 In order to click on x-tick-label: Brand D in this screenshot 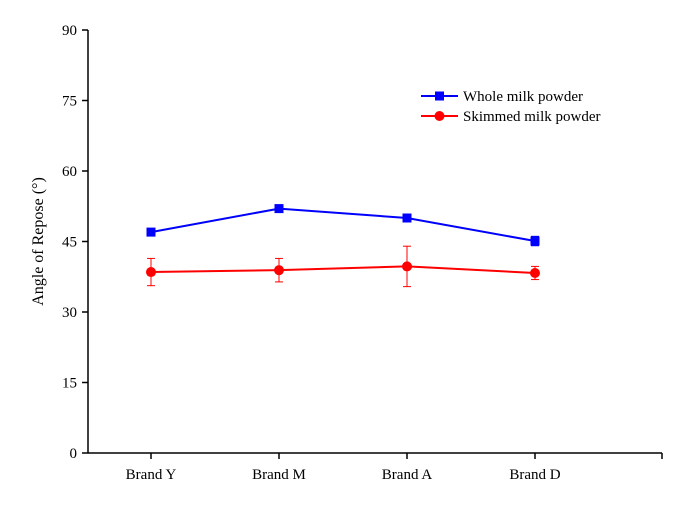, I will do `click(534, 475)`.